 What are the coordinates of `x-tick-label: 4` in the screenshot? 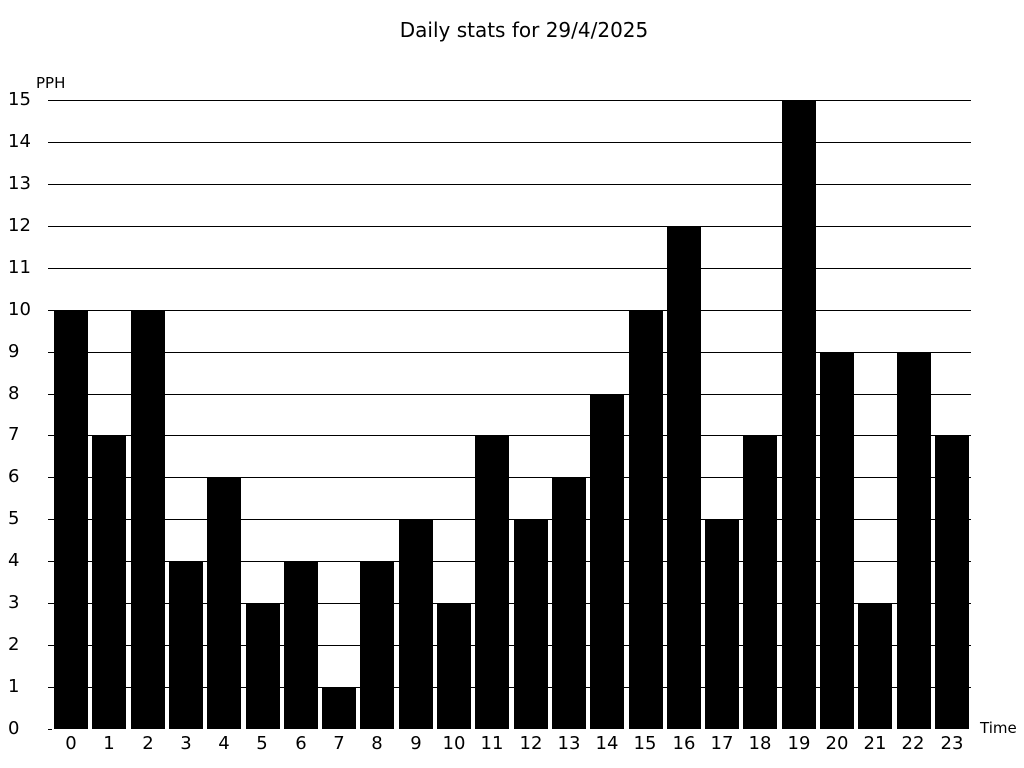 It's located at (224, 743).